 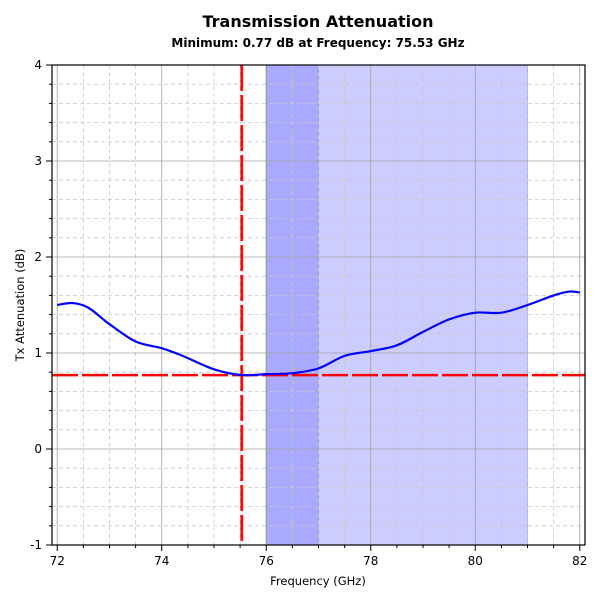 I want to click on x-axis-label: Frequency (GHz), so click(x=318, y=581).